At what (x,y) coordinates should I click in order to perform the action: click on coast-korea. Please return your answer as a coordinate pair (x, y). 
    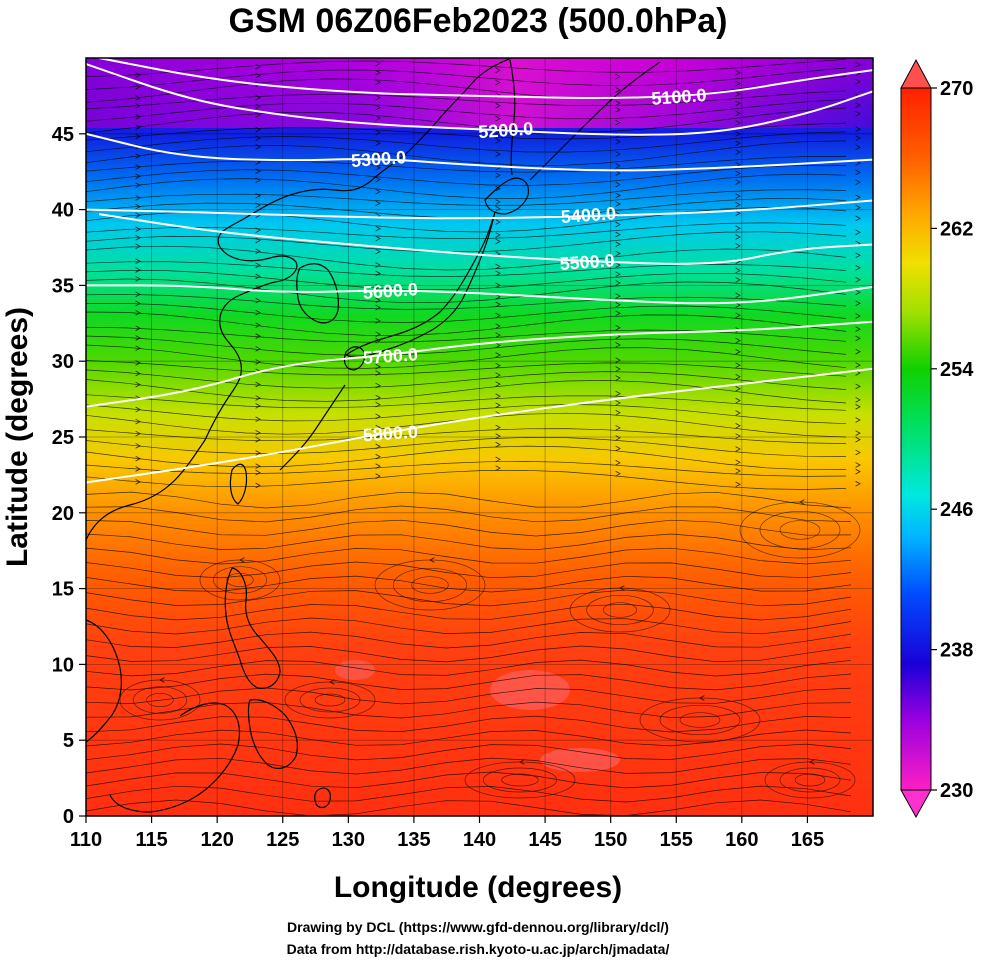
    Looking at the image, I should click on (318, 293).